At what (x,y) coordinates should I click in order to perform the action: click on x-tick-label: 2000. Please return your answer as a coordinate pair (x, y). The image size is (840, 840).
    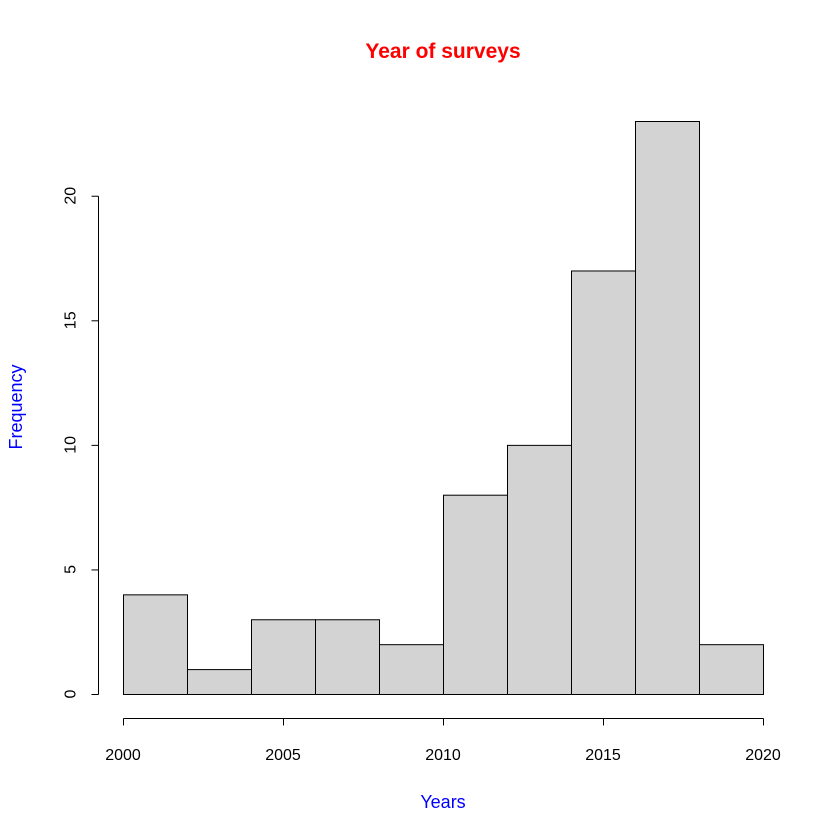
    Looking at the image, I should click on (123, 755).